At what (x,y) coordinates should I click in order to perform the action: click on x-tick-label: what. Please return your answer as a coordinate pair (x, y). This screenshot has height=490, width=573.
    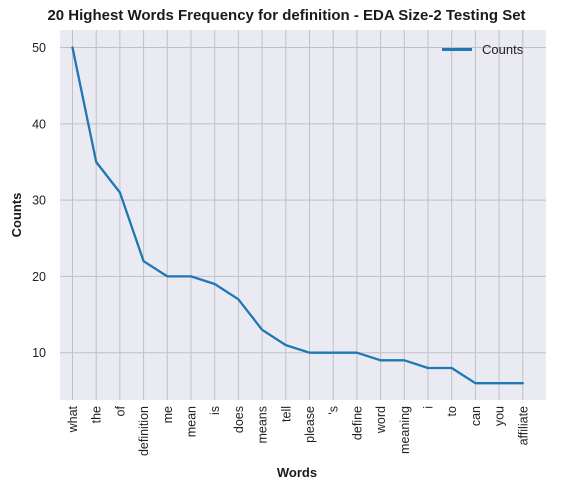
    Looking at the image, I should click on (73, 419).